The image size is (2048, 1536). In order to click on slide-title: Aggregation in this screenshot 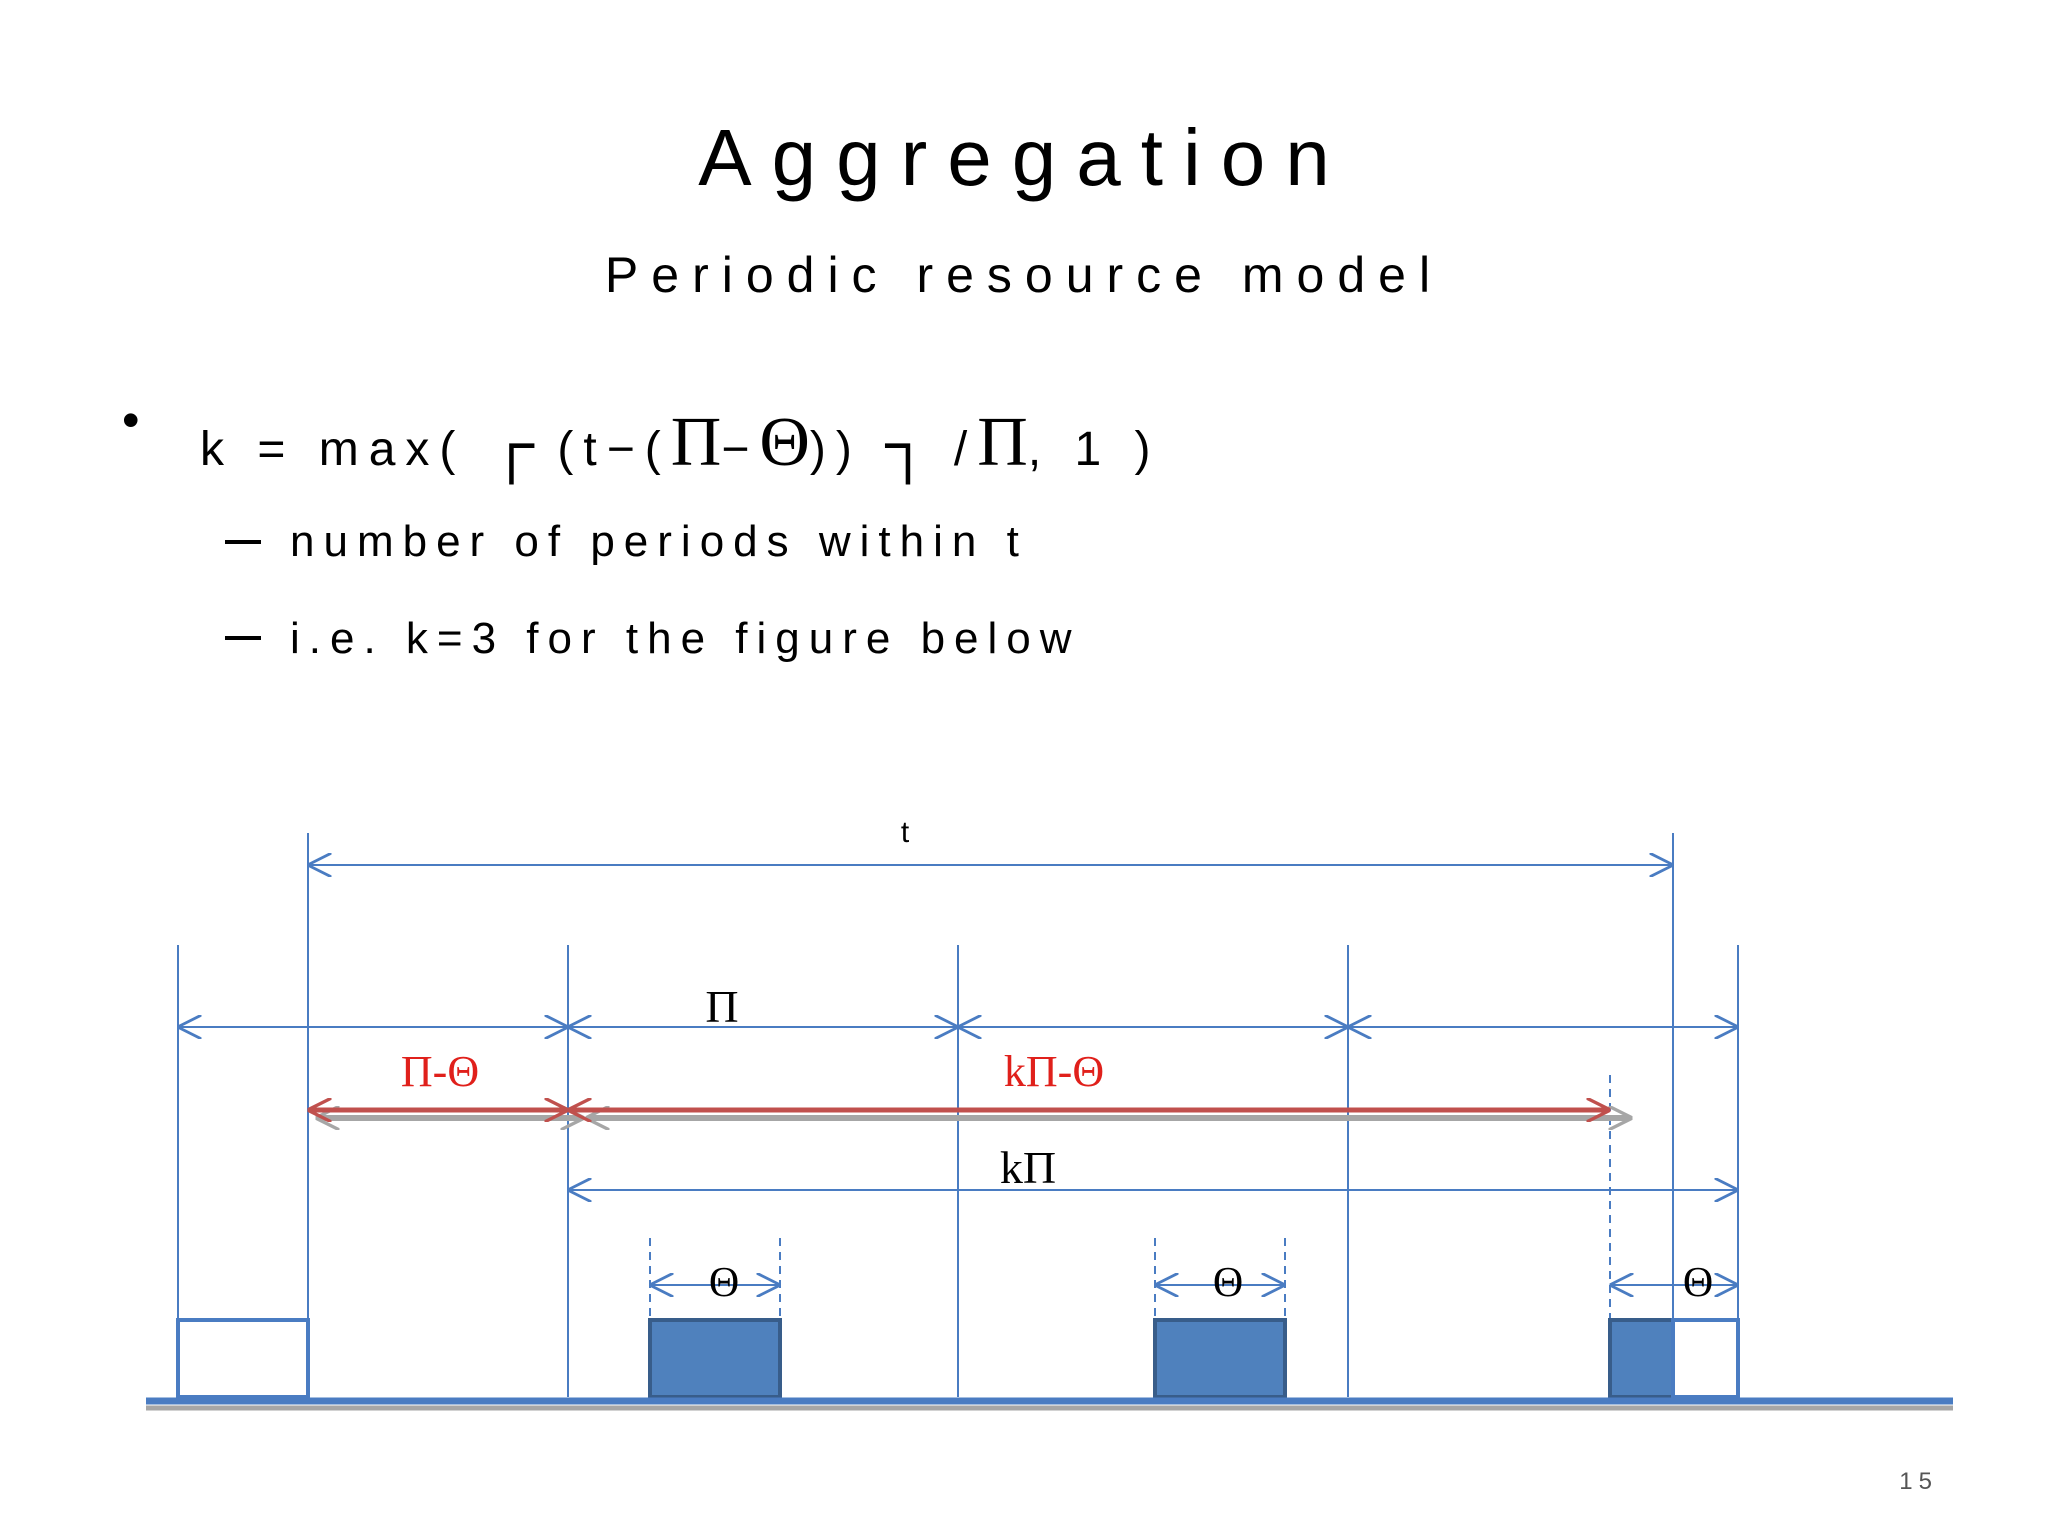, I will do `click(1024, 157)`.